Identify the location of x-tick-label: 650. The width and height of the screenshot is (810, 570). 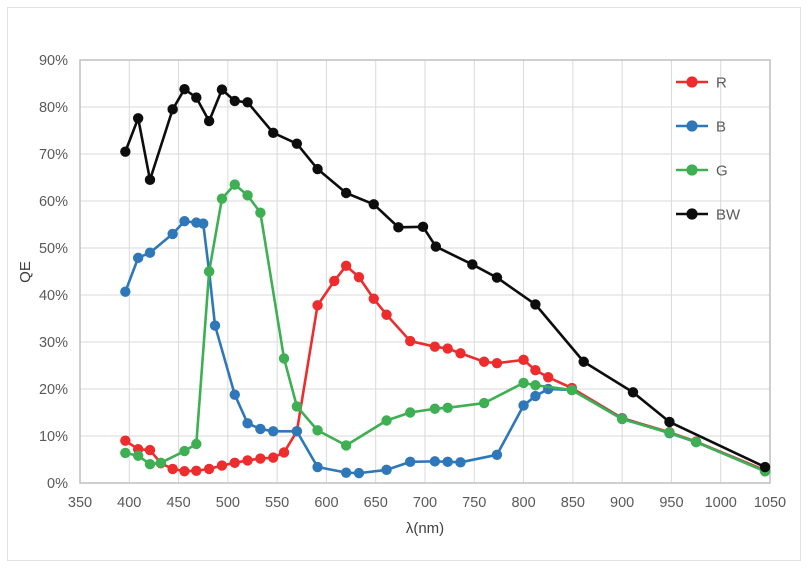
(376, 503).